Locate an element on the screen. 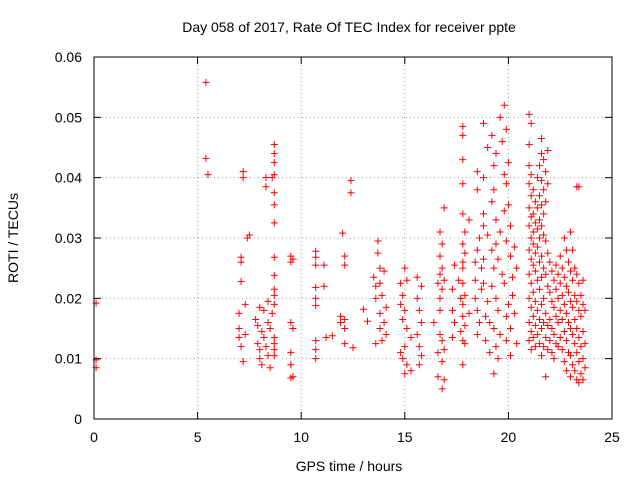 Image resolution: width=640 pixels, height=480 pixels. x-tick-label: 0 is located at coordinates (94, 437).